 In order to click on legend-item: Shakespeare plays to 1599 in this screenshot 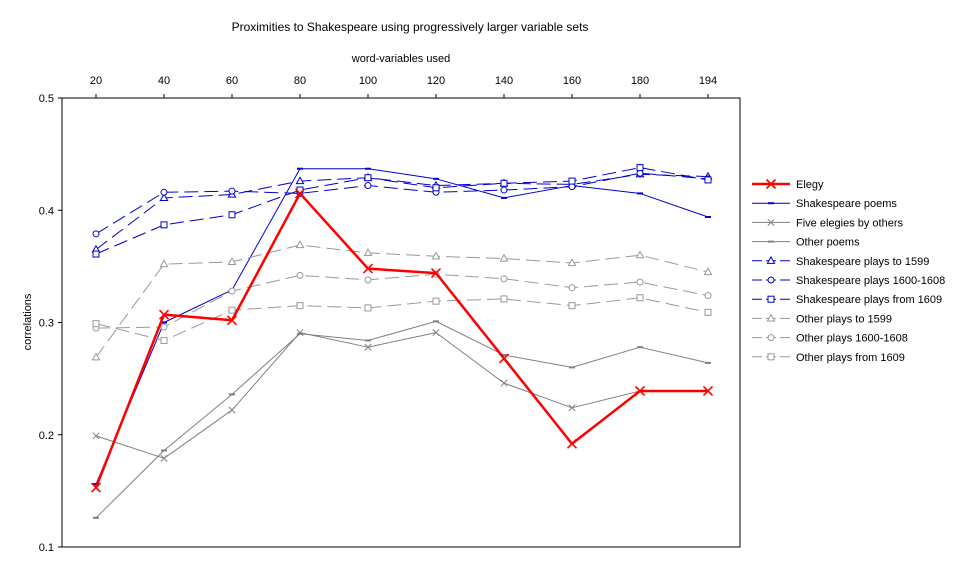, I will do `click(840, 262)`.